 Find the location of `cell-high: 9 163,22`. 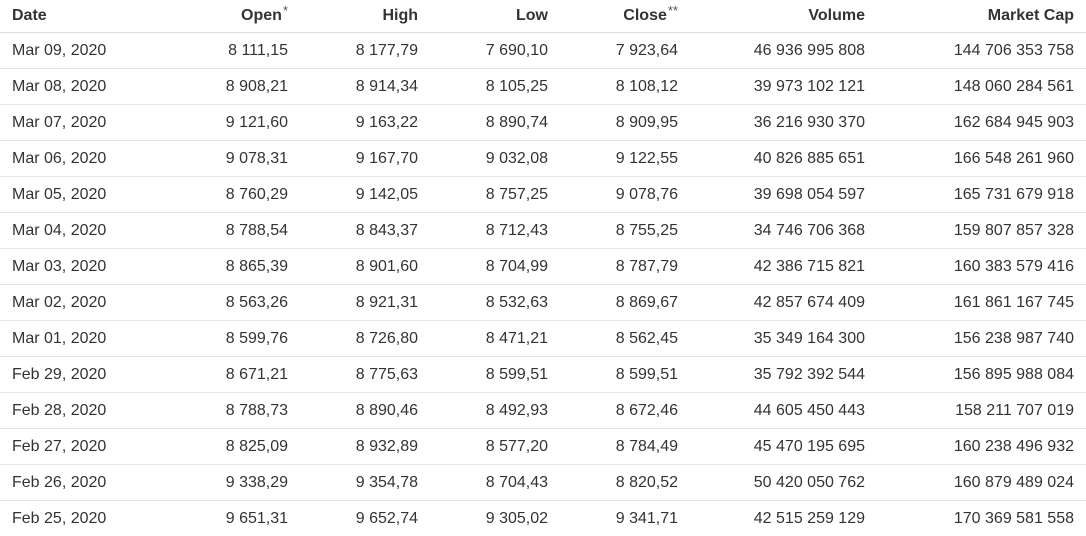

cell-high: 9 163,22 is located at coordinates (365, 123).